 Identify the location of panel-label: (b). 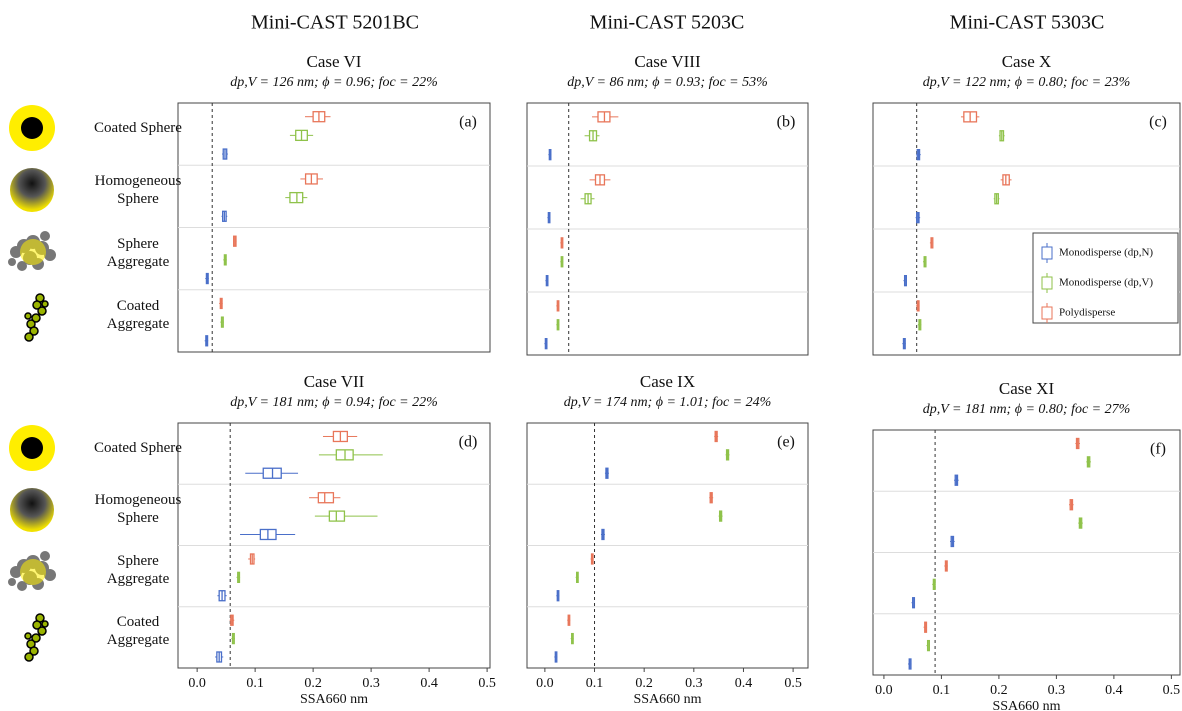
(786, 122).